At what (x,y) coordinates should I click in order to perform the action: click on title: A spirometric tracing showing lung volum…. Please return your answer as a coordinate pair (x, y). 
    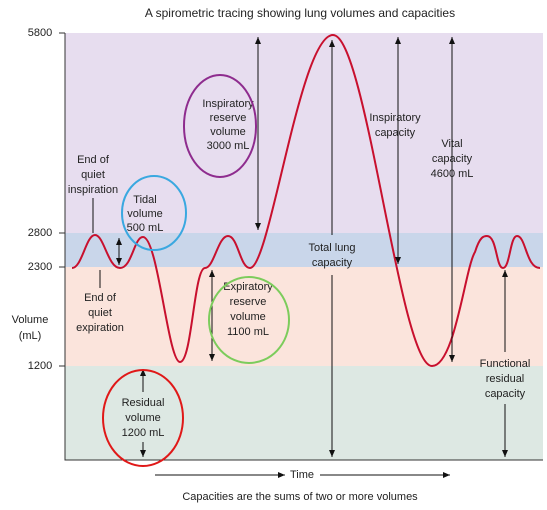
    Looking at the image, I should click on (300, 13).